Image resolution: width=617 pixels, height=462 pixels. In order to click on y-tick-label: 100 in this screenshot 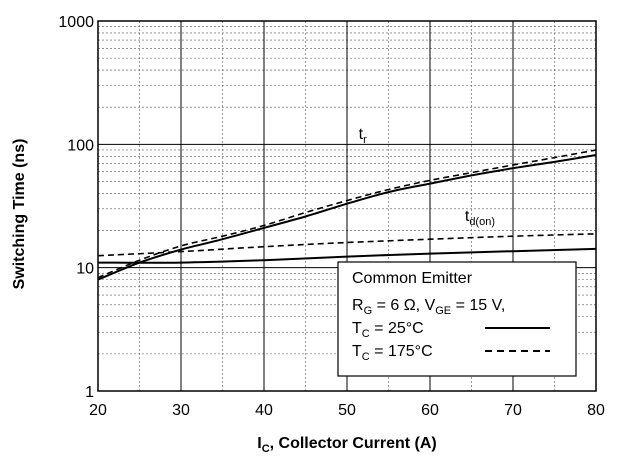, I will do `click(80, 145)`.